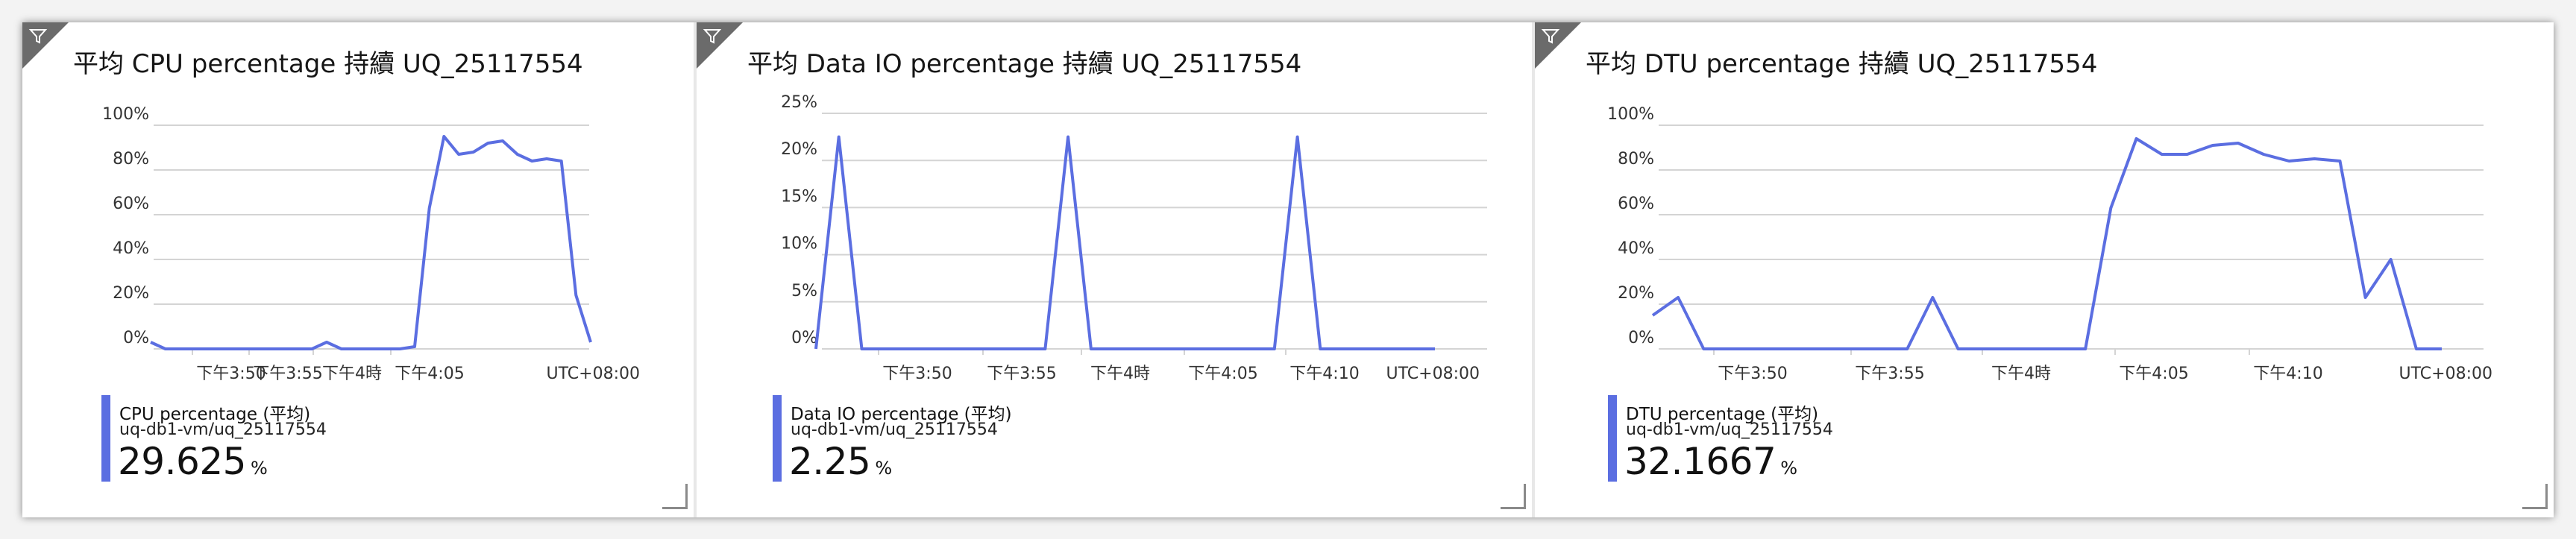 The height and width of the screenshot is (539, 2576). I want to click on legend-value: 32.1667%, so click(1710, 461).